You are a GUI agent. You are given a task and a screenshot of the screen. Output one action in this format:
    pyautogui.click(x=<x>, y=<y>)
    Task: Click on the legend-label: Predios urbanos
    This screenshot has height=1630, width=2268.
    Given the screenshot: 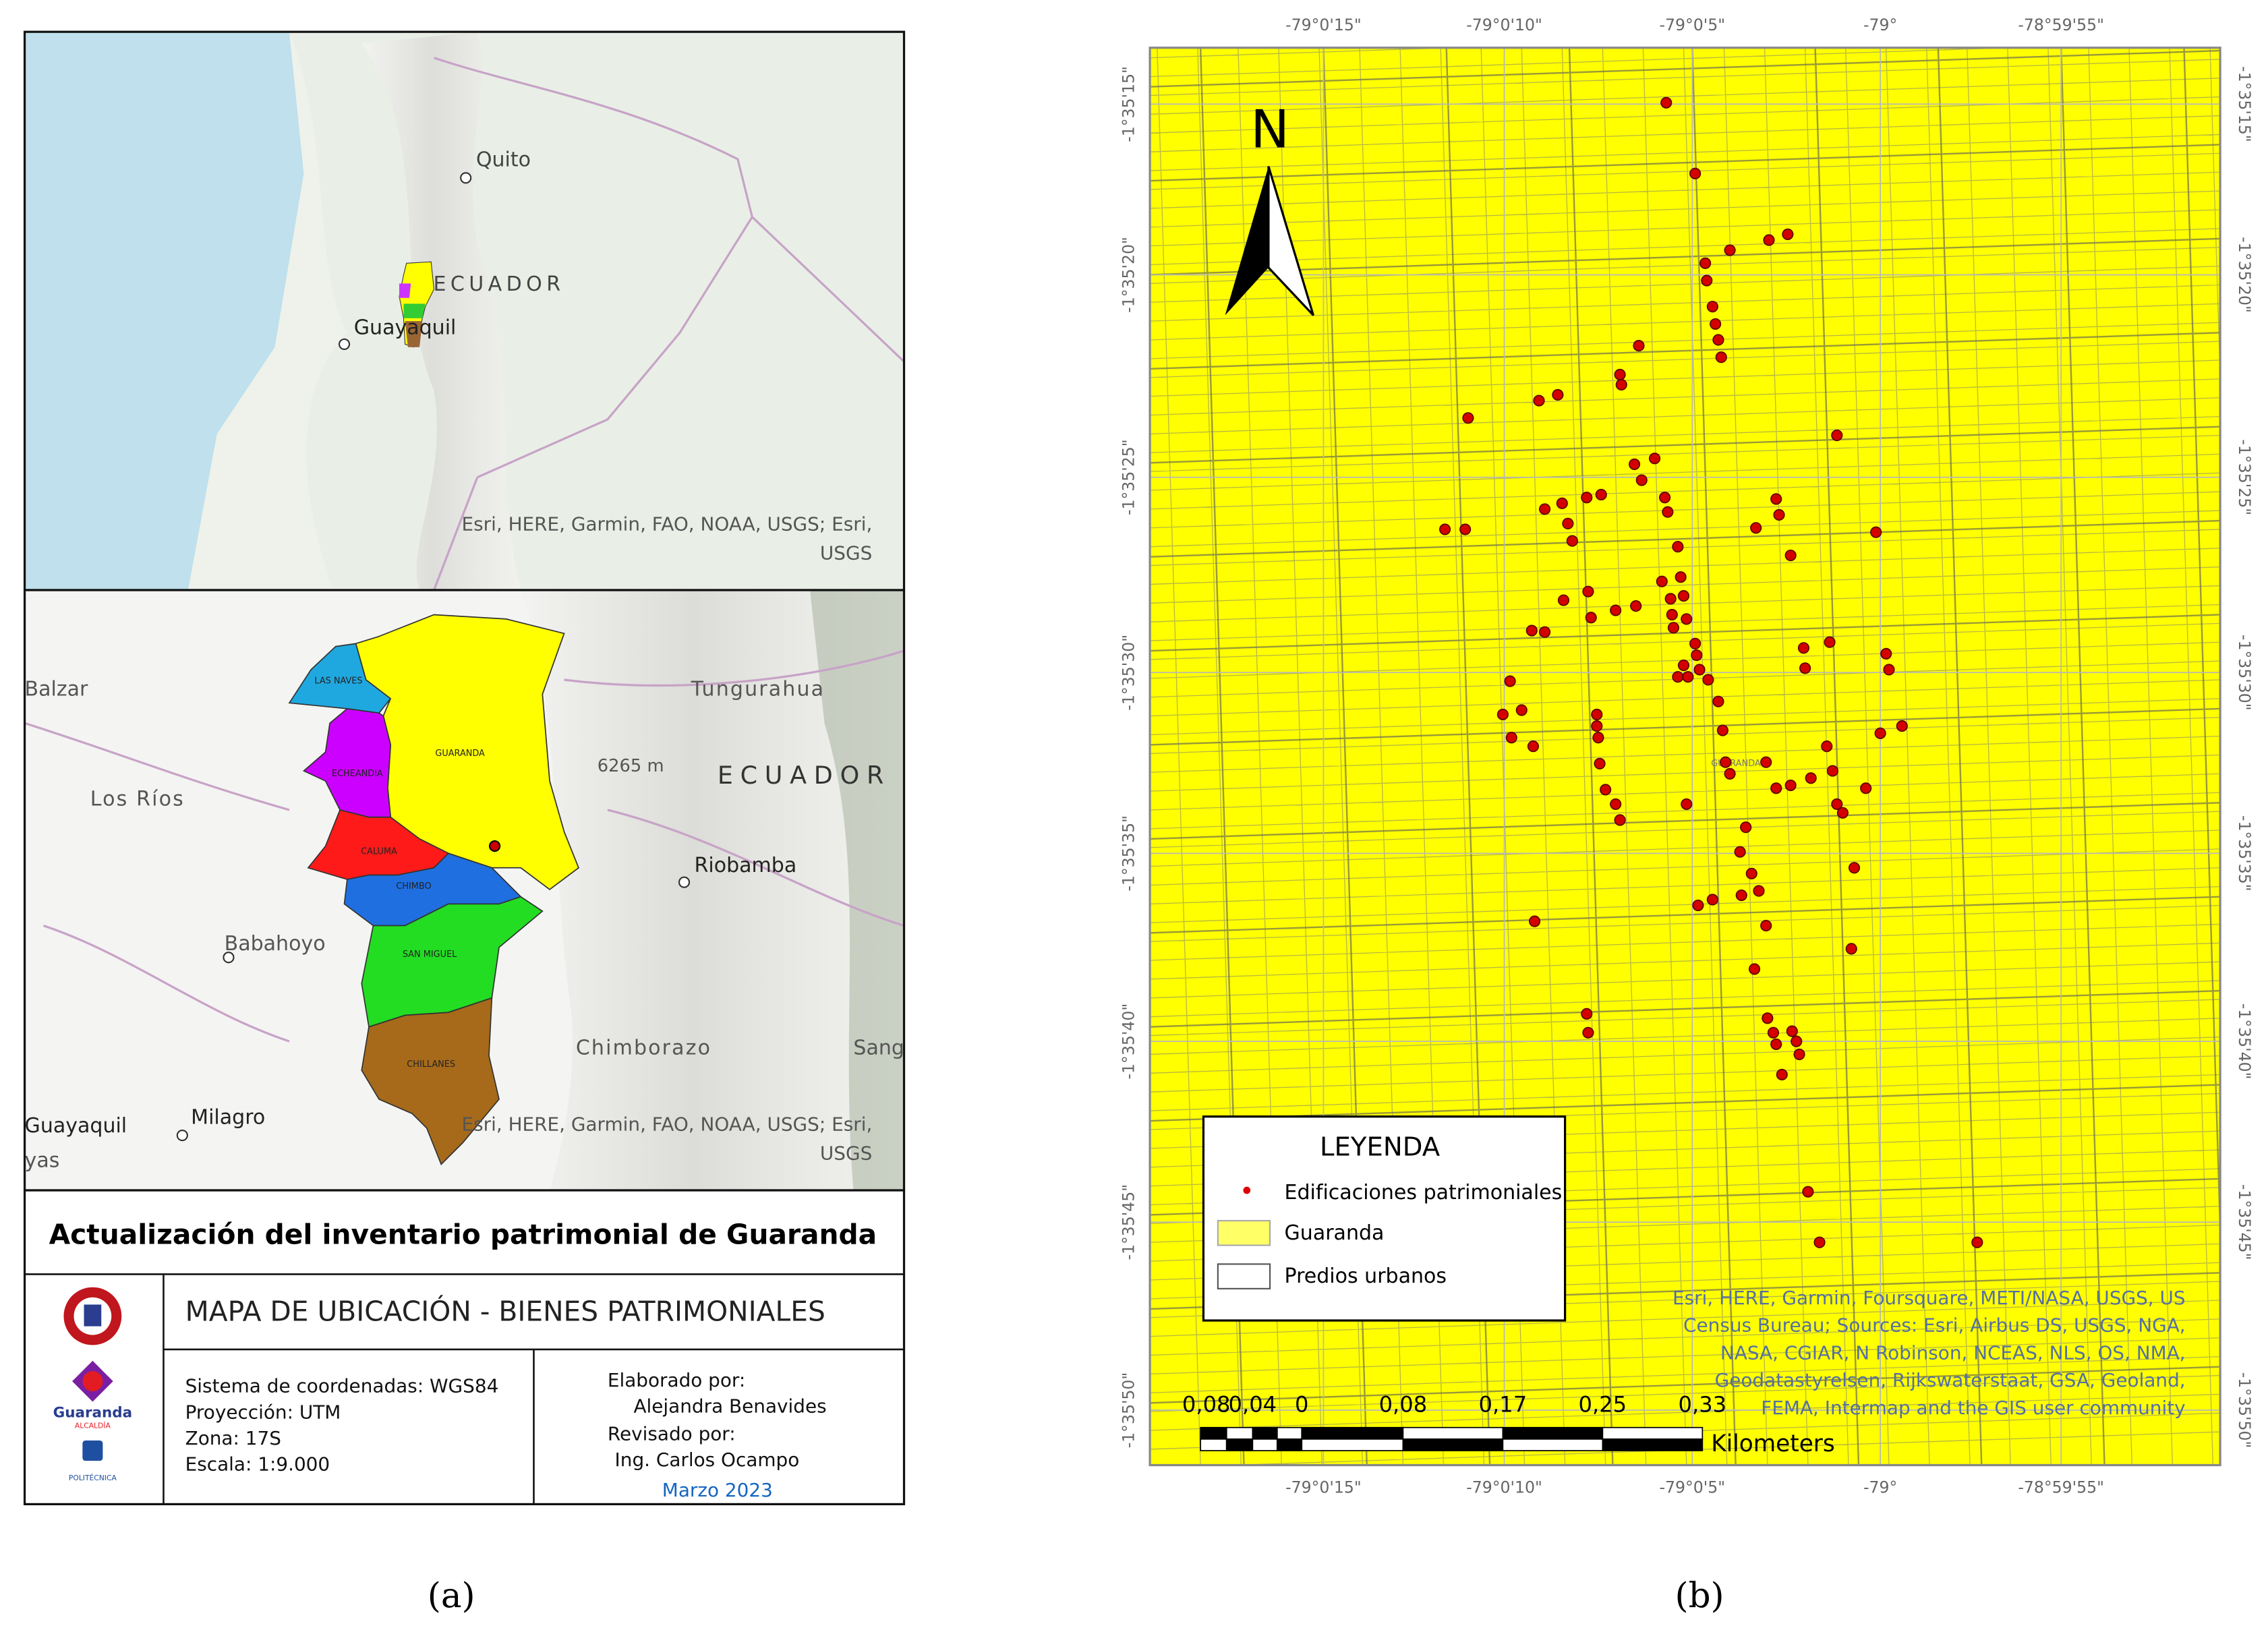 What is the action you would take?
    pyautogui.click(x=1366, y=1276)
    